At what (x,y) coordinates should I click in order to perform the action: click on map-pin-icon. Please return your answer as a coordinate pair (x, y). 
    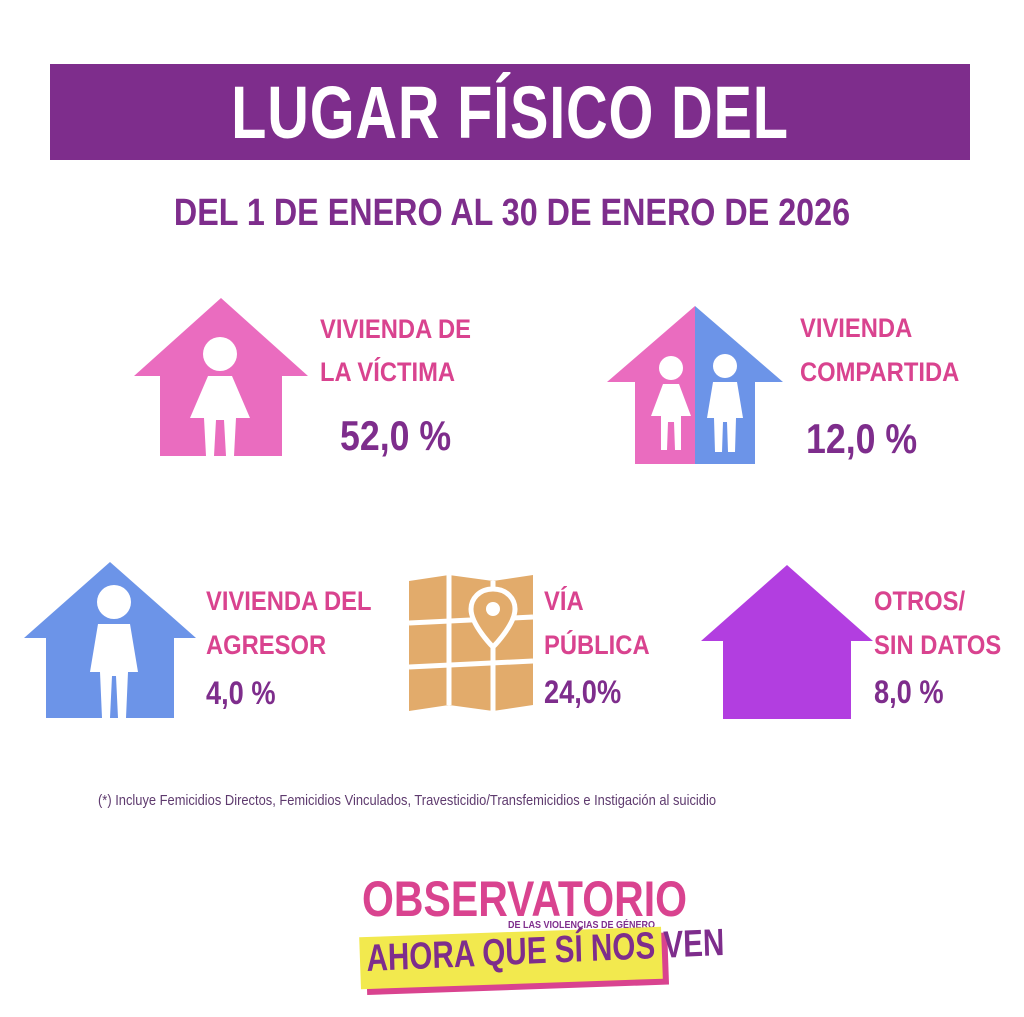
    Looking at the image, I should click on (471, 643).